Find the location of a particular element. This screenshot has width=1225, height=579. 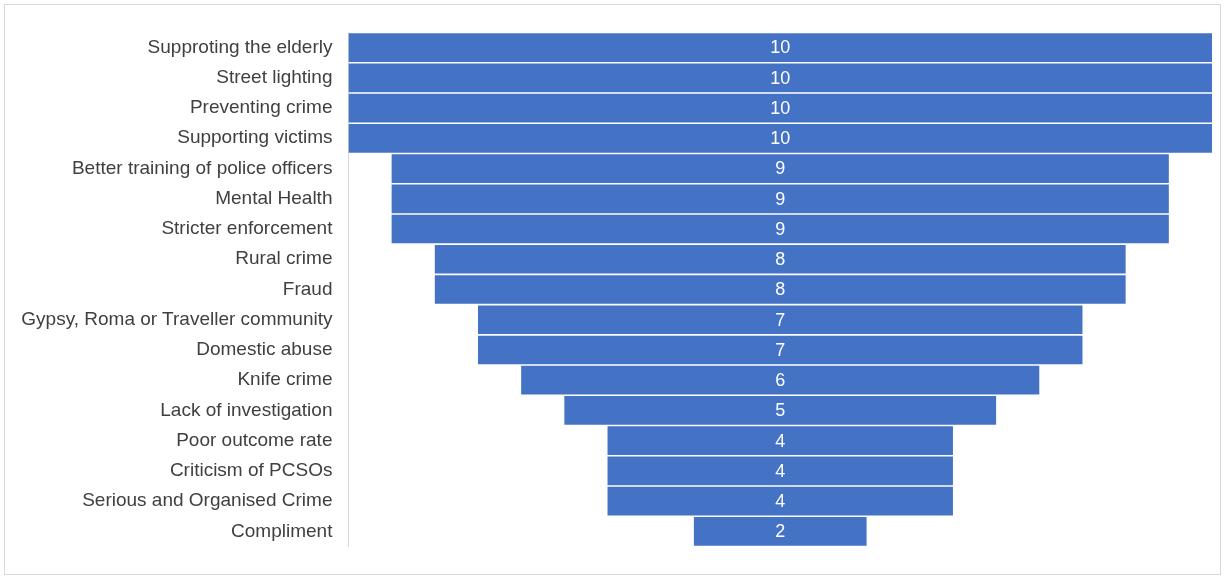

category-label: Domestic abuse is located at coordinates (264, 349).